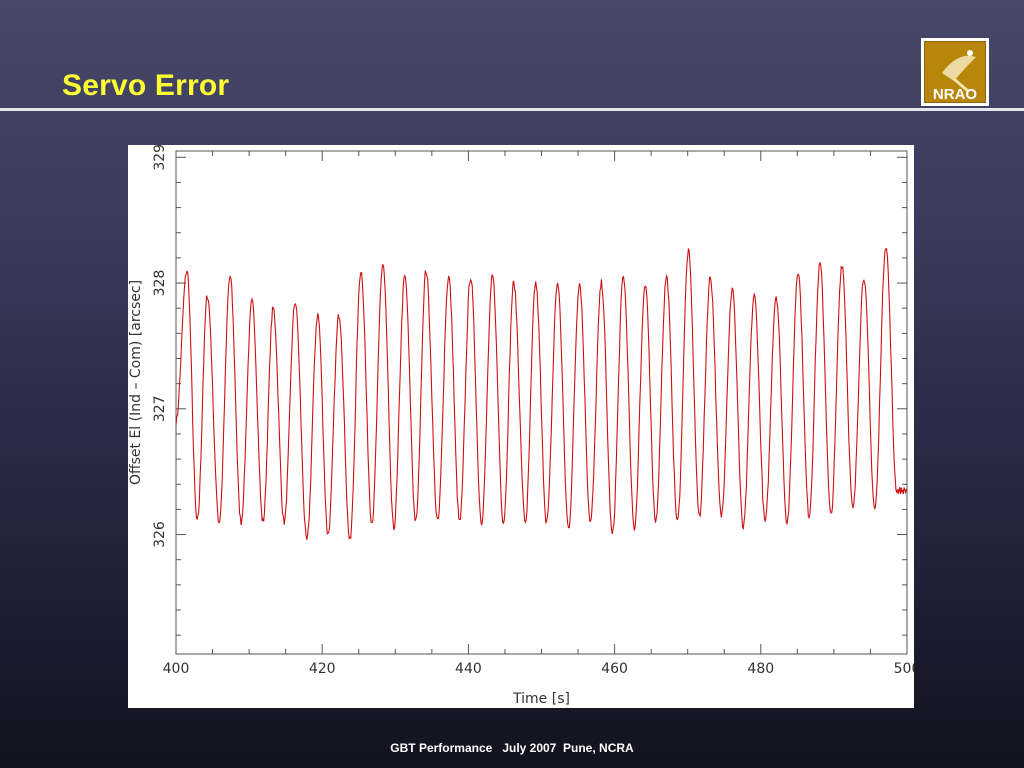  What do you see at coordinates (541, 699) in the screenshot?
I see `x-axis-label: Time [s]` at bounding box center [541, 699].